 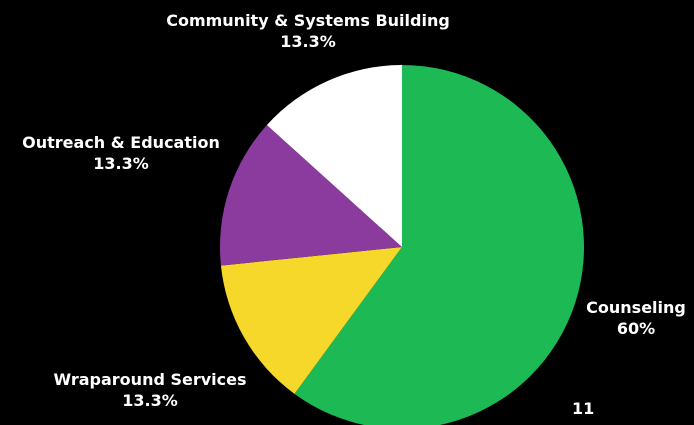 I want to click on slice-name: Wraparound Services, so click(x=149, y=379).